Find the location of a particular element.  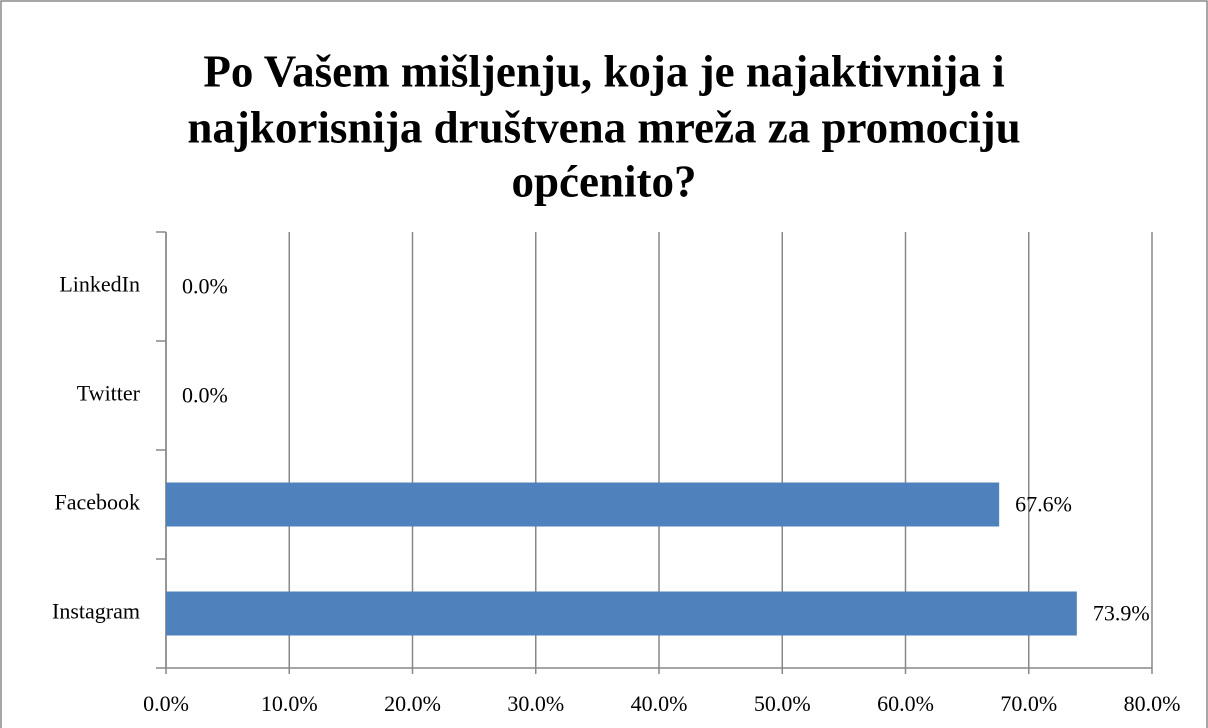

x-tick-label: 0.0% is located at coordinates (166, 703).